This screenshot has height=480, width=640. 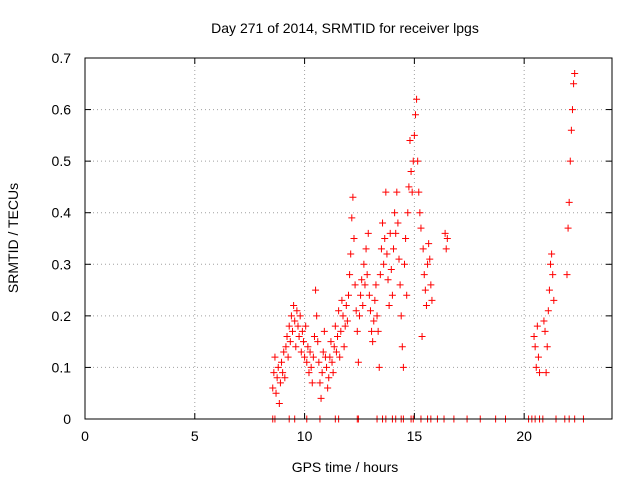 I want to click on x-axis-label: GPS time / hours, so click(x=345, y=467).